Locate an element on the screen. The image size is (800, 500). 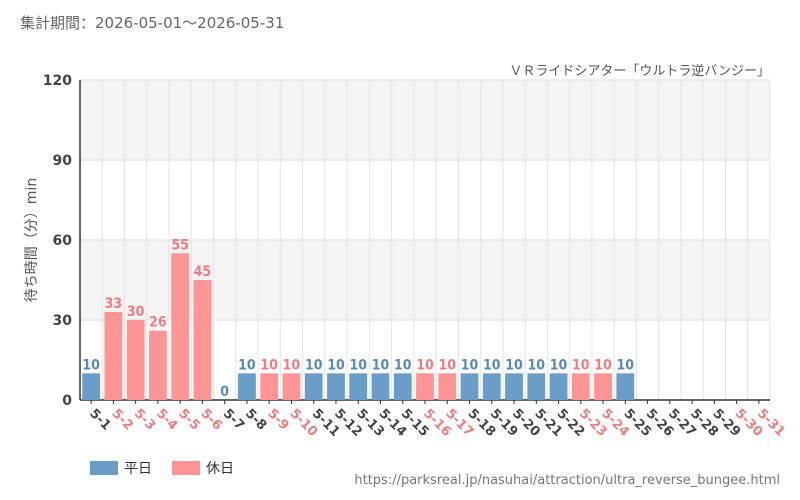
data-label-5-8: 10 is located at coordinates (247, 365).